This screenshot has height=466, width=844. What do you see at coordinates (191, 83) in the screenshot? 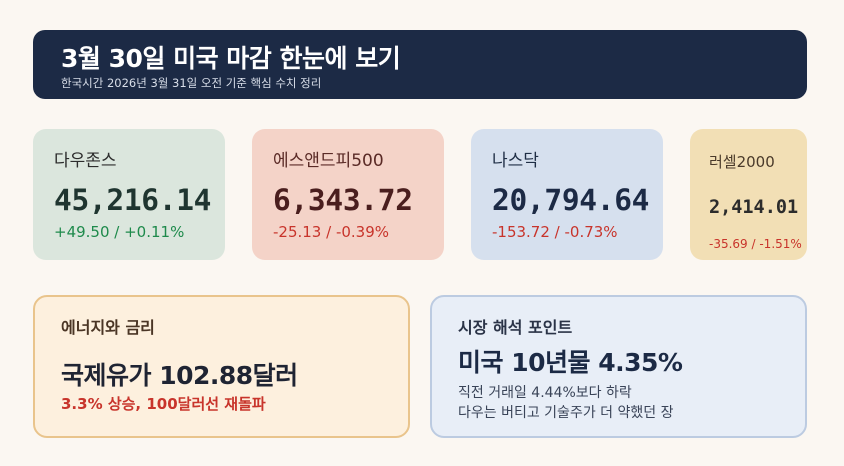
I see `page-subtitle: 한국시간 2026년 3월 31일 오전 기준 핵심 수치 정리` at bounding box center [191, 83].